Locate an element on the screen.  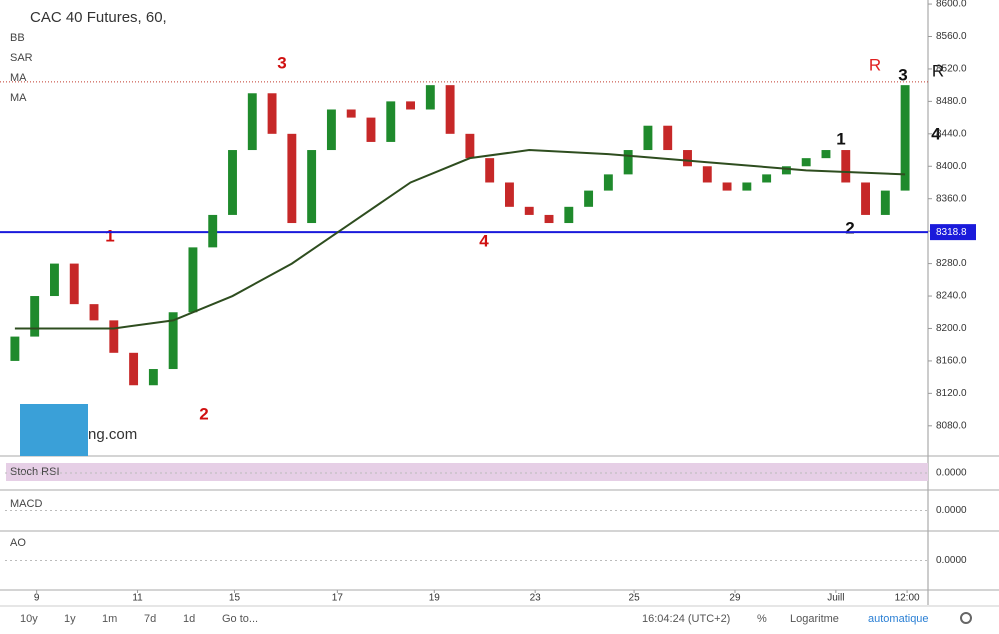
y-tick-label: 8480.0 is located at coordinates (951, 101).